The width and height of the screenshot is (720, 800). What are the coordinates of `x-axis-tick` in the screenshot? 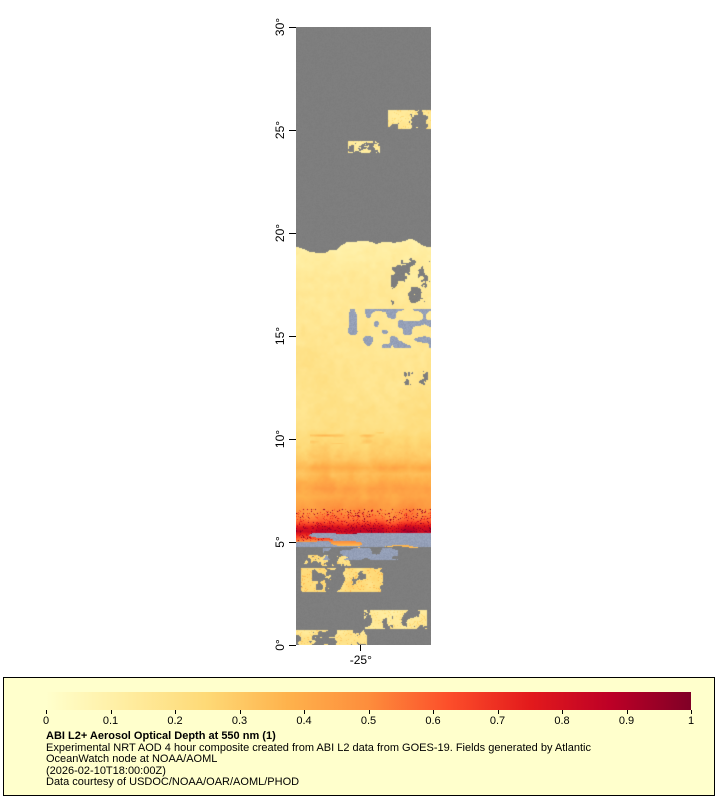 It's located at (361, 648).